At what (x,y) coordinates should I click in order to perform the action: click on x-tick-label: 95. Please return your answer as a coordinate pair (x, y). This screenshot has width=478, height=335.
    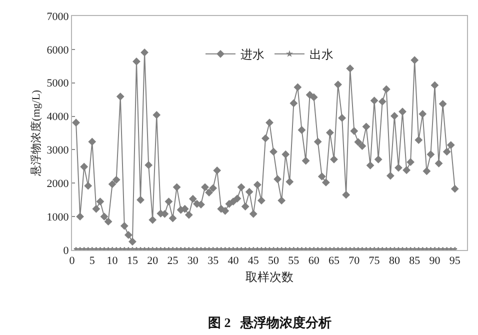
    Looking at the image, I should click on (455, 261).